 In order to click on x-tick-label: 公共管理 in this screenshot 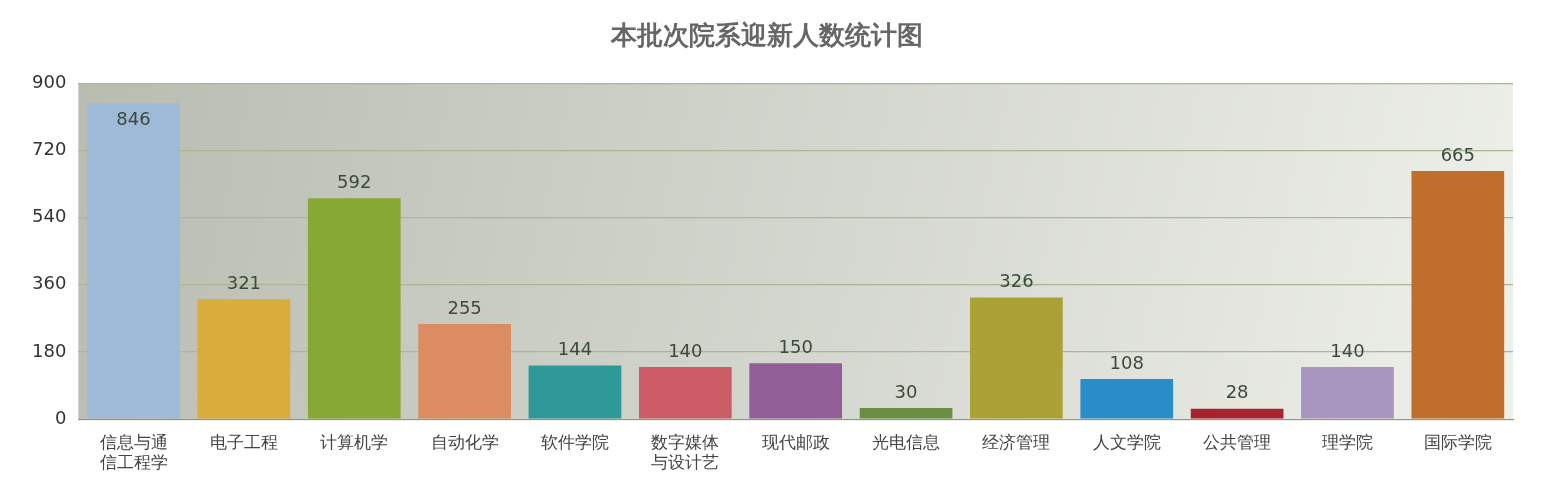, I will do `click(1237, 441)`.